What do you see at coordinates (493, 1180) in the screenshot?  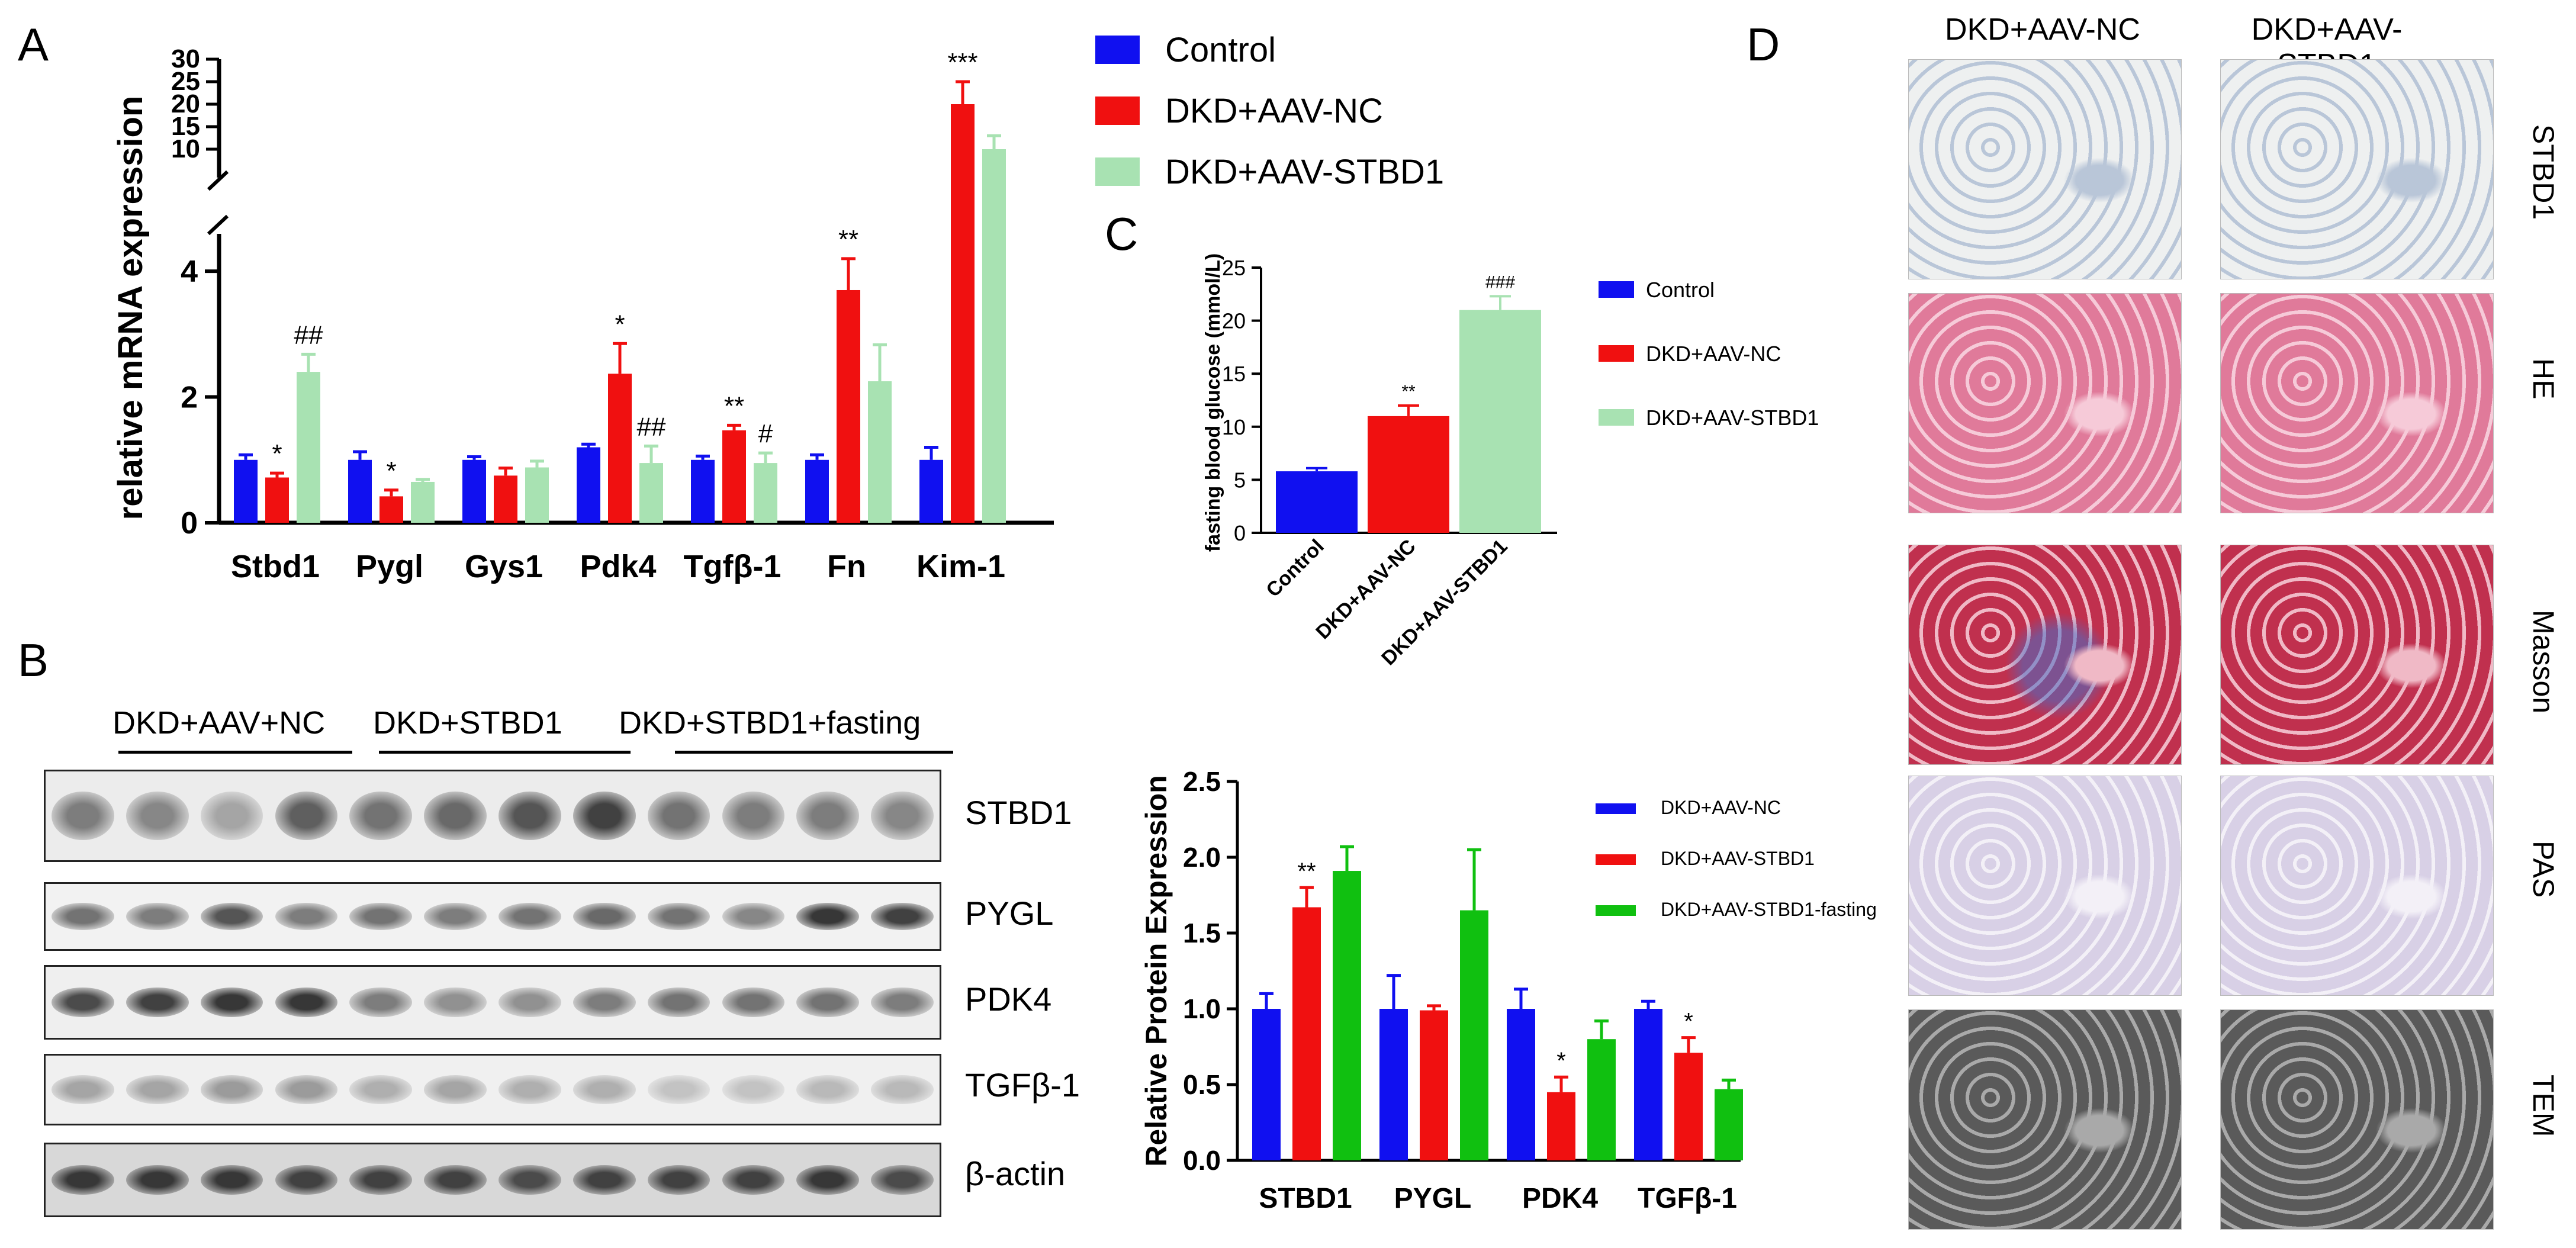 I see `blot-row-beta-actin` at bounding box center [493, 1180].